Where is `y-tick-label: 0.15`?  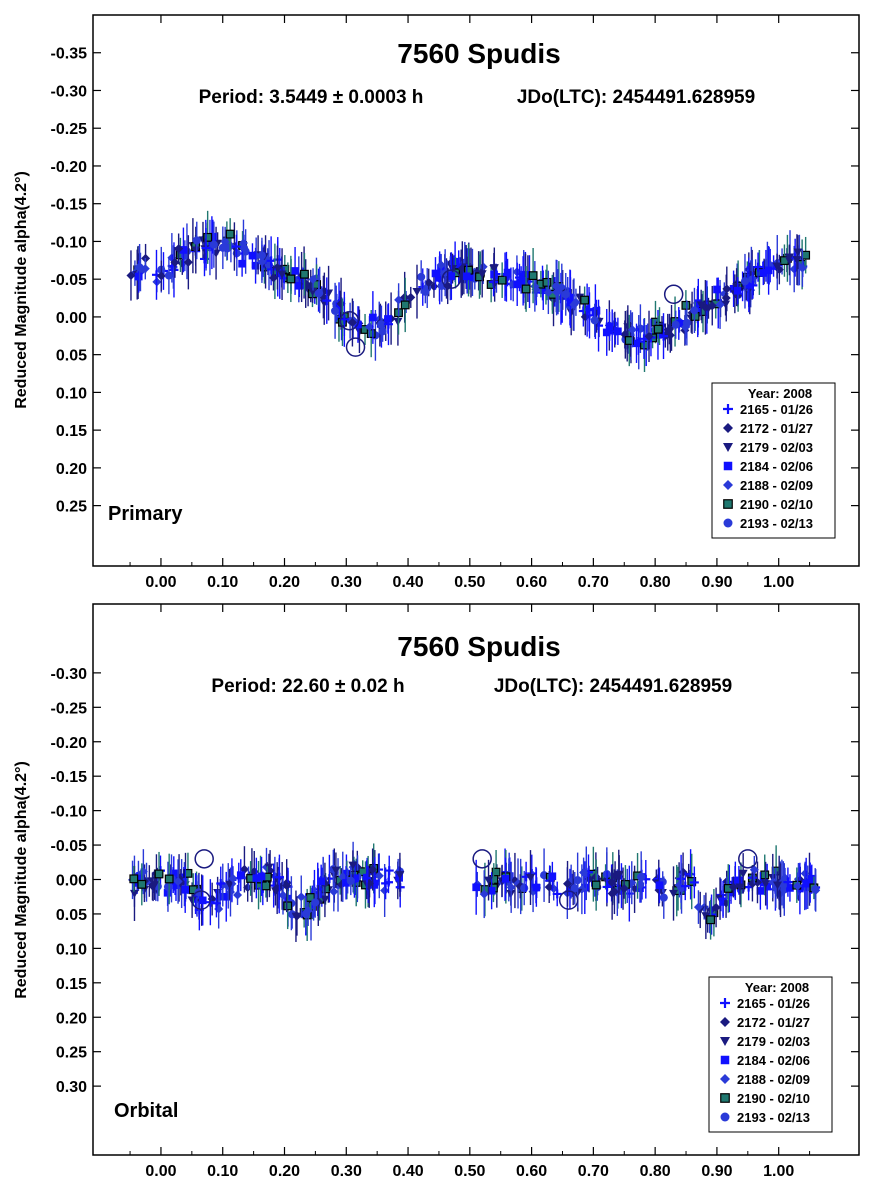
y-tick-label: 0.15 is located at coordinates (71, 984).